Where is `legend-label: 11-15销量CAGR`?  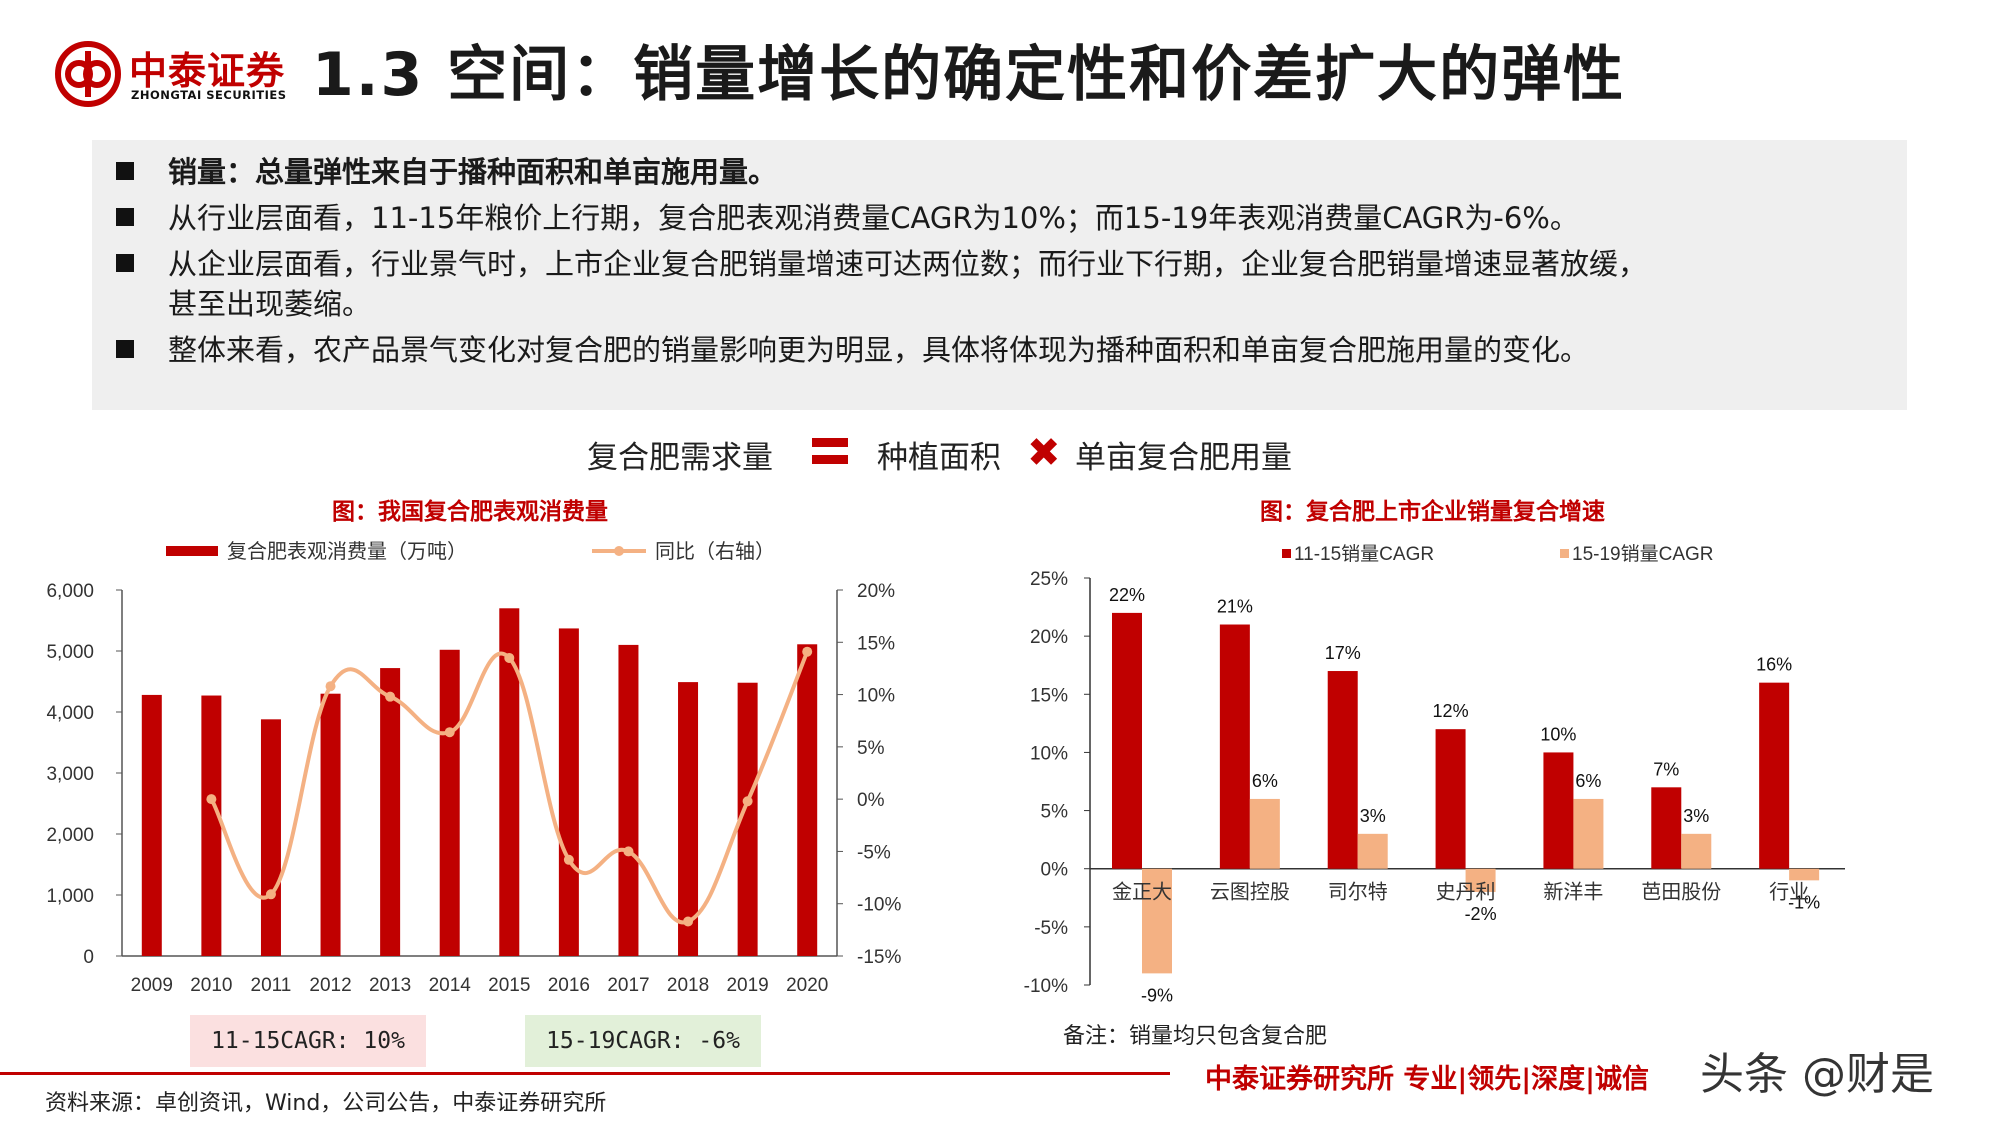
legend-label: 11-15销量CAGR is located at coordinates (1364, 554).